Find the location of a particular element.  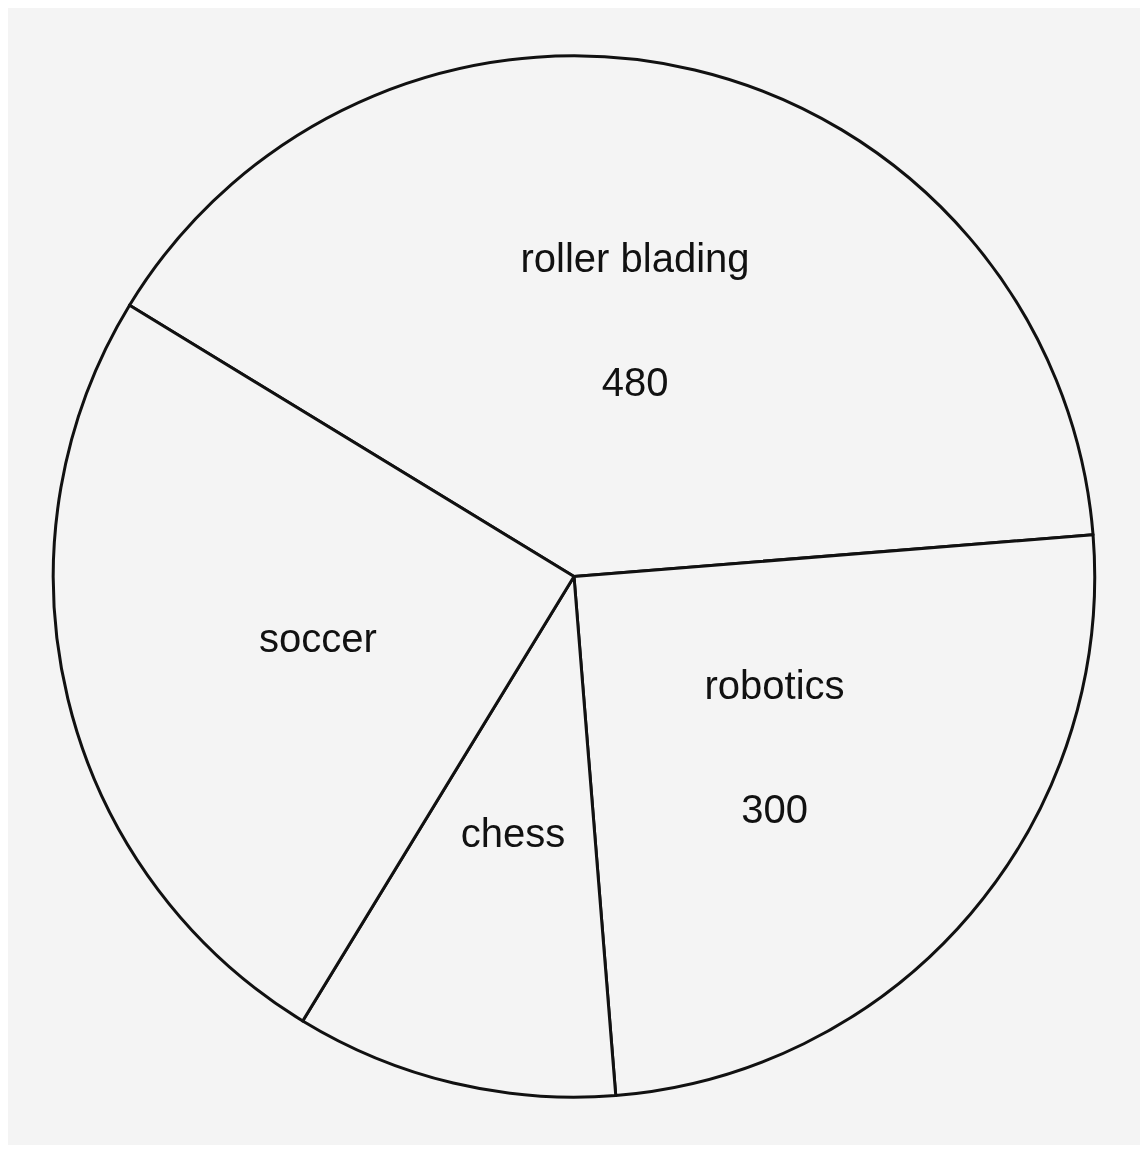

slice-label: chess is located at coordinates (513, 832).